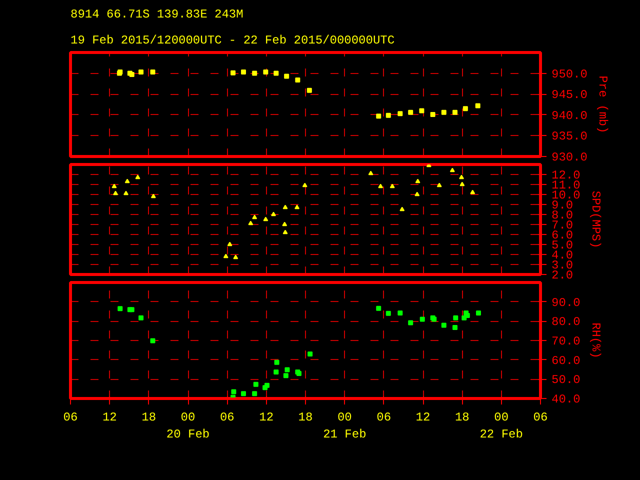 This screenshot has width=640, height=480. I want to click on y-tick-label: 60.0, so click(566, 361).